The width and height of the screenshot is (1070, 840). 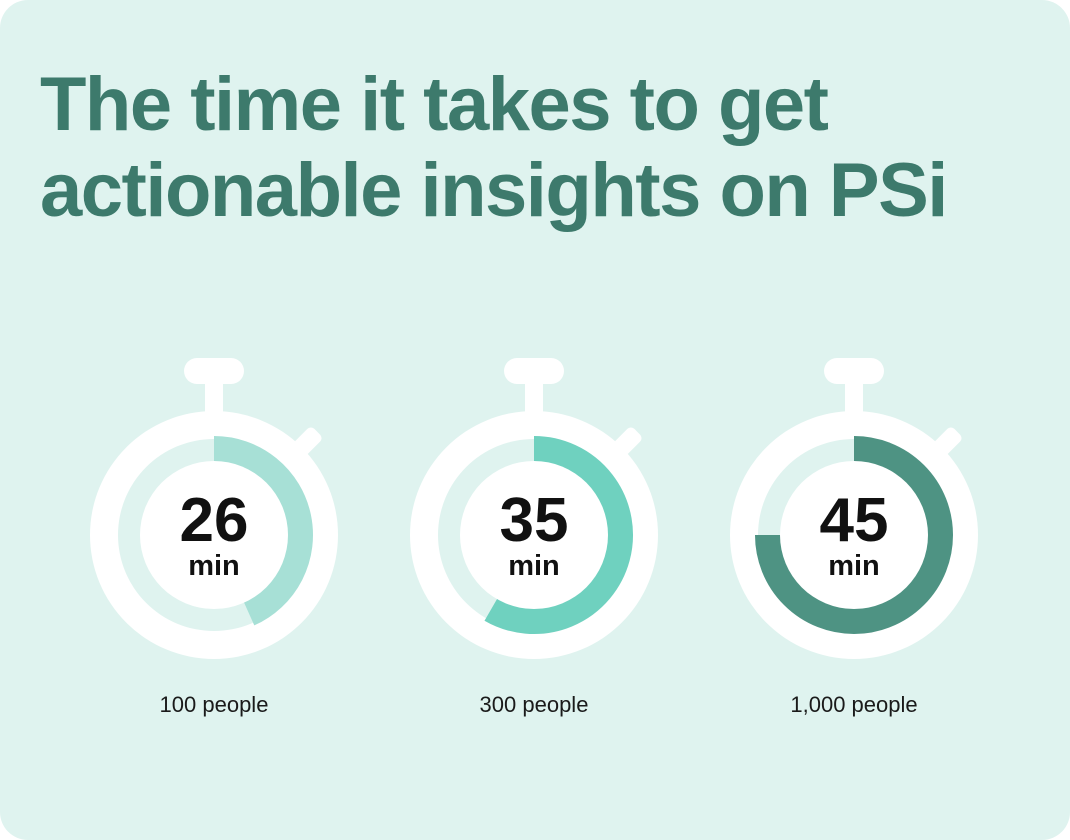 I want to click on chart-title-line-2: actionable insights on PSi, so click(x=494, y=190).